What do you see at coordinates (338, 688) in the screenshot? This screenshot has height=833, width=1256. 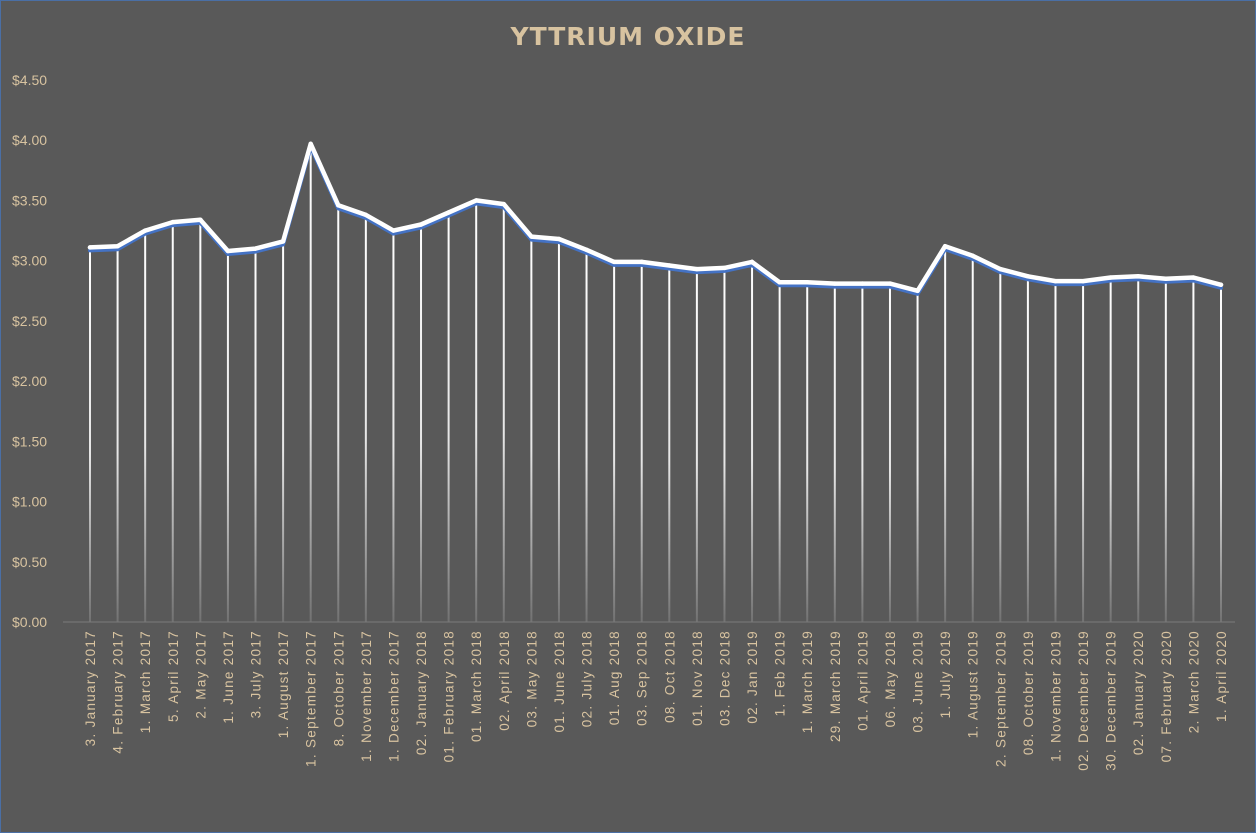 I see `x-tick-label: 8. October 2017` at bounding box center [338, 688].